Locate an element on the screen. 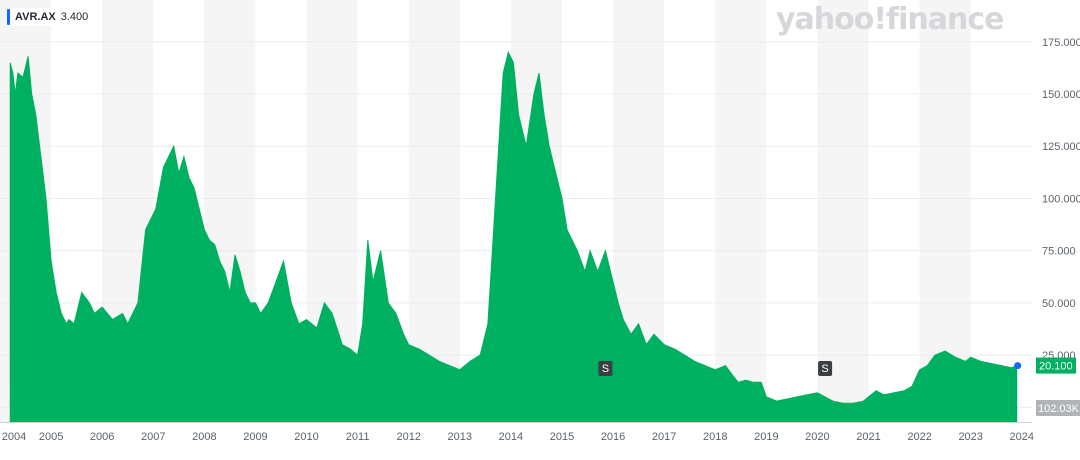 The width and height of the screenshot is (1080, 460). x-tick-label: 2017 is located at coordinates (664, 437).